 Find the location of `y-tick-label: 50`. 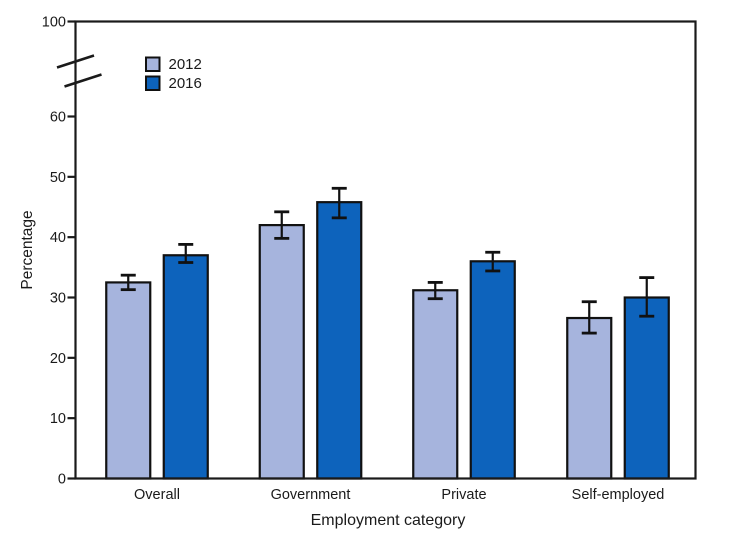

y-tick-label: 50 is located at coordinates (58, 178).